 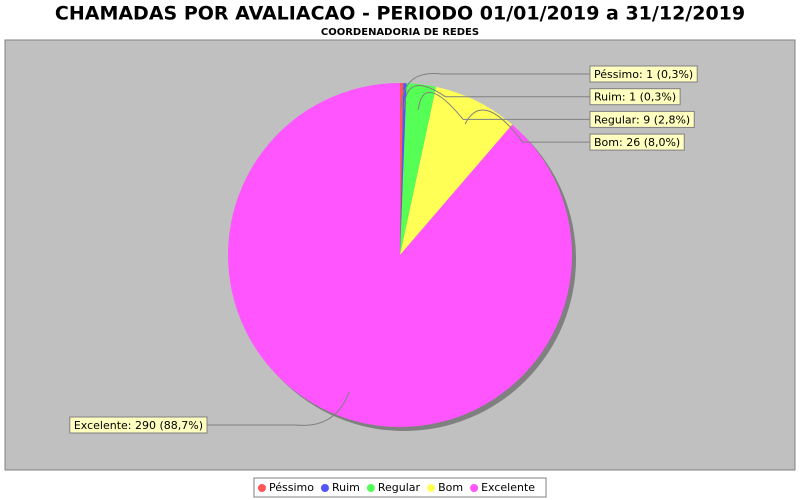 What do you see at coordinates (400, 32) in the screenshot?
I see `chart-subtitle: COORDENADORIA DE REDES` at bounding box center [400, 32].